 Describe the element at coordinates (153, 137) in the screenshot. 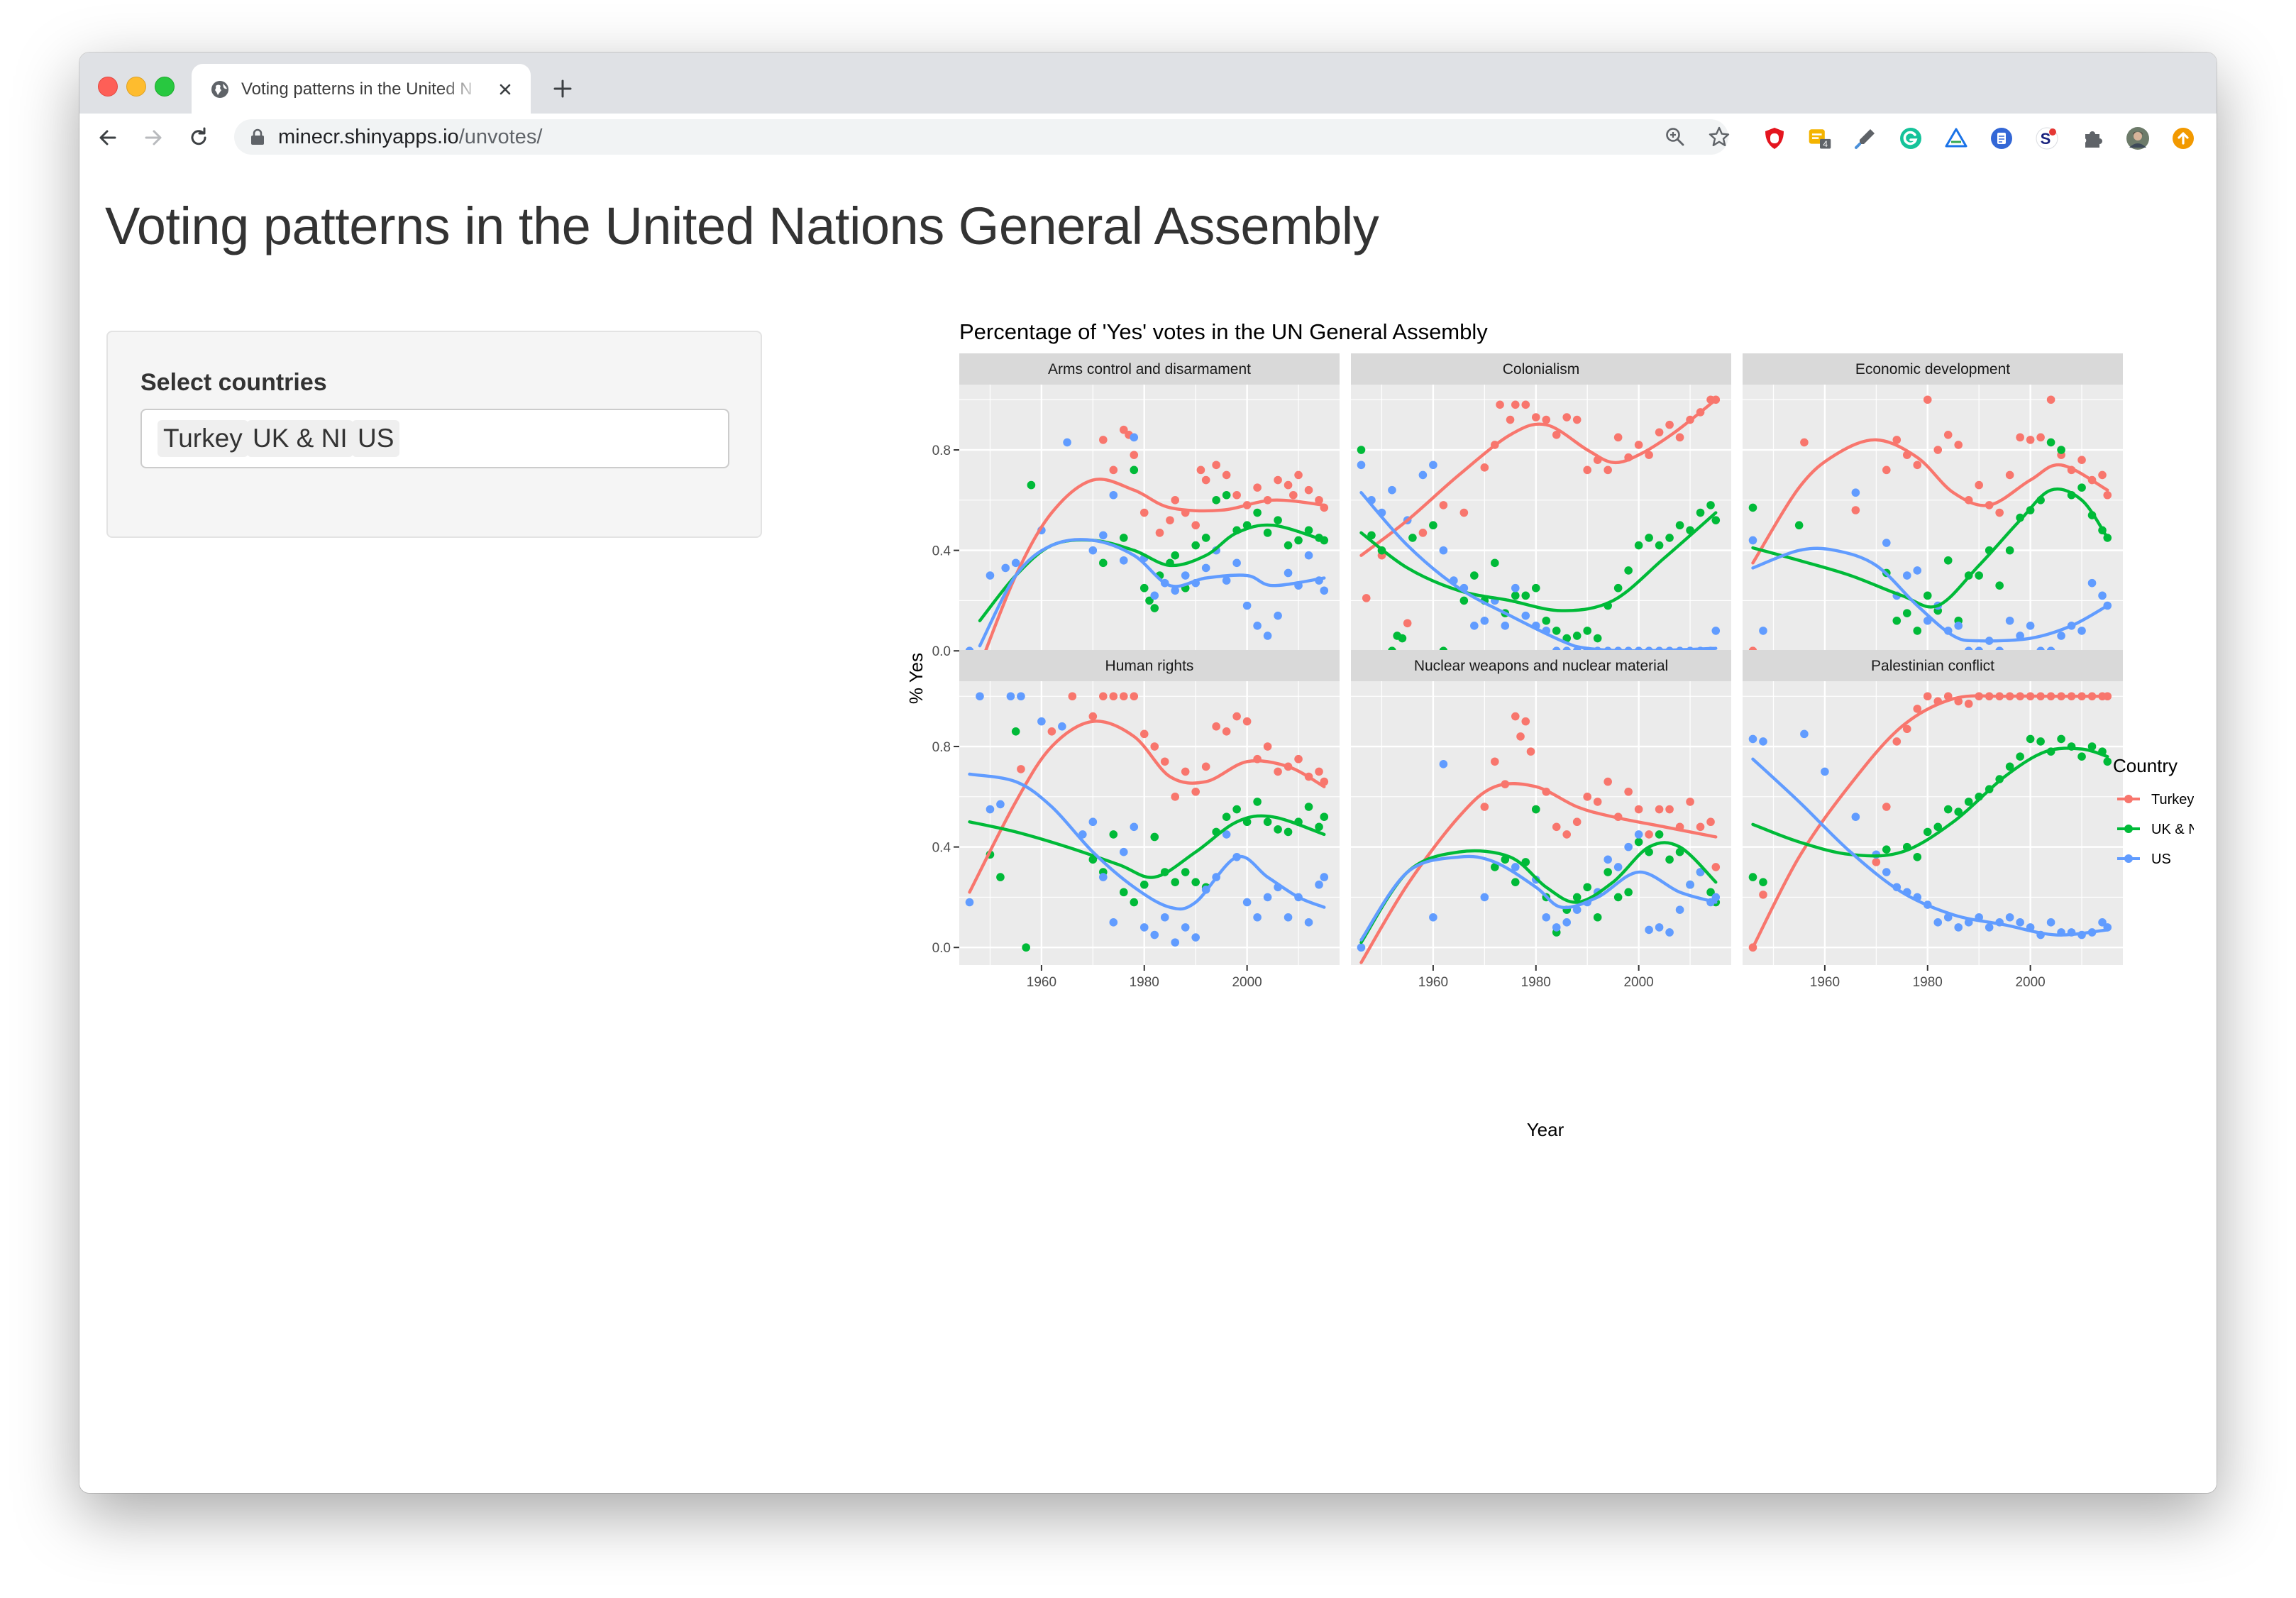

I see `forward-arrow-icon` at that location.